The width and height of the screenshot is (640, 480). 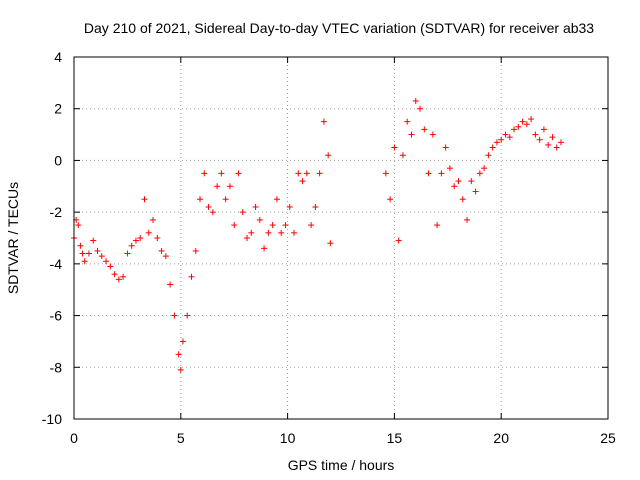 I want to click on x-axis-label: GPS time / hours, so click(x=341, y=465).